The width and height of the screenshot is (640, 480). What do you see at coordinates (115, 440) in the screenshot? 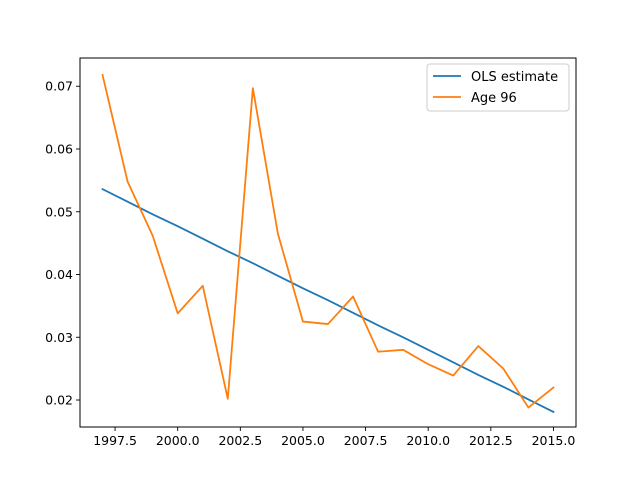
I see `x-tick-label: 1997.5` at bounding box center [115, 440].